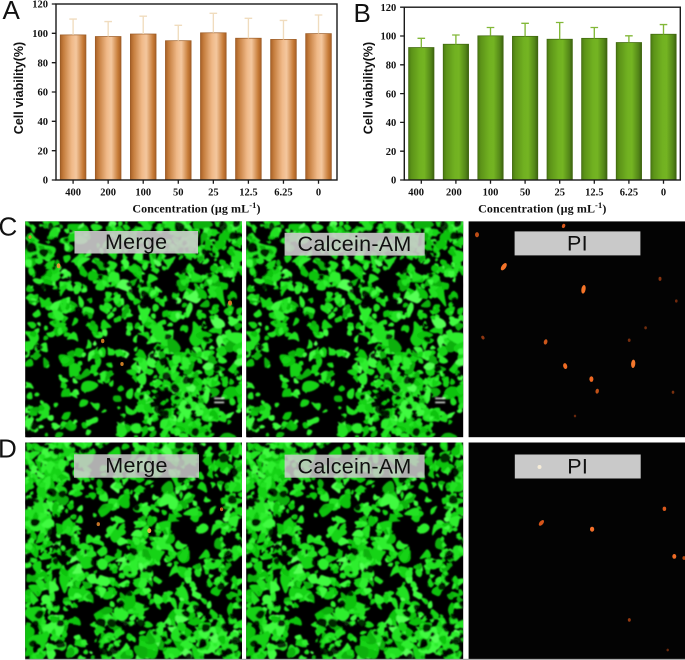 This screenshot has height=660, width=685. I want to click on svg-text: A, so click(12, 12).